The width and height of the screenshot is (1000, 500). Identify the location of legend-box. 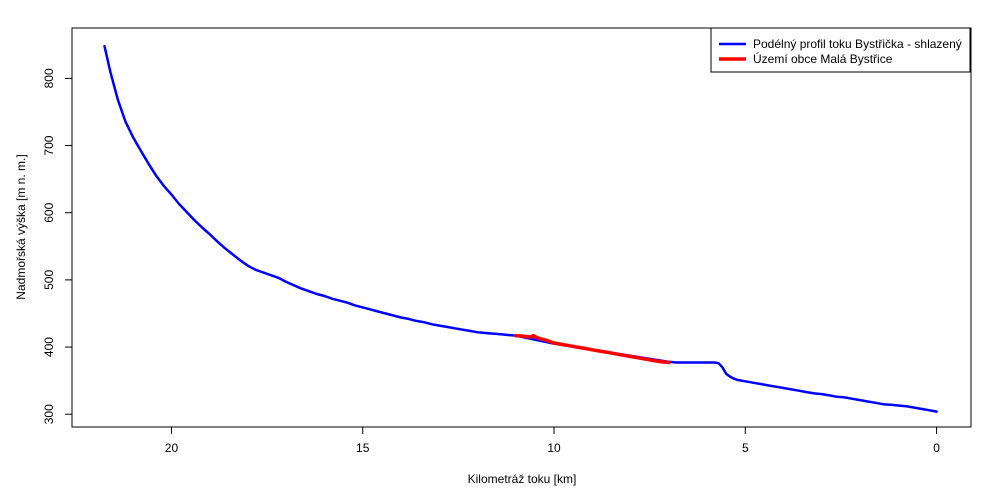
(840, 50).